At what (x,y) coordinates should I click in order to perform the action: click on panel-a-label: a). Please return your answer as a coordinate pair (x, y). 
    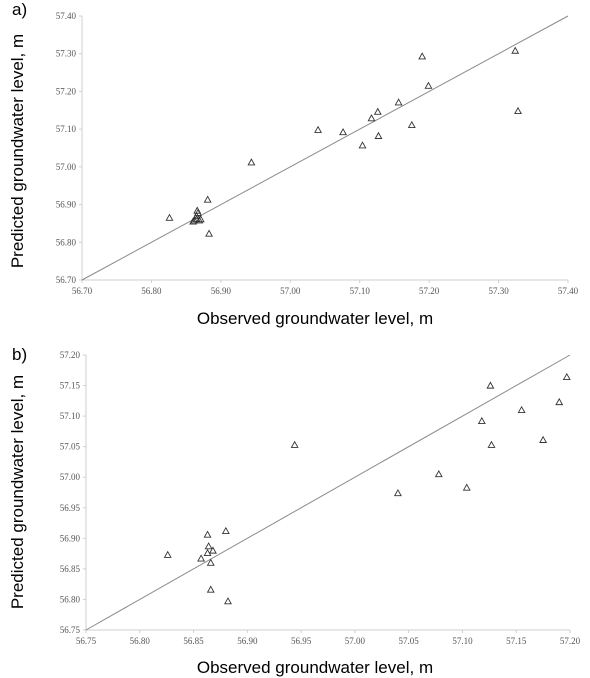
    Looking at the image, I should click on (20, 9).